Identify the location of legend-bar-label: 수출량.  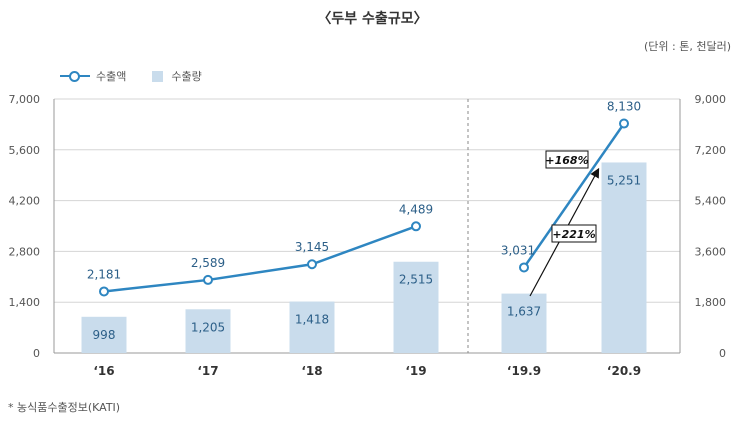
(186, 76).